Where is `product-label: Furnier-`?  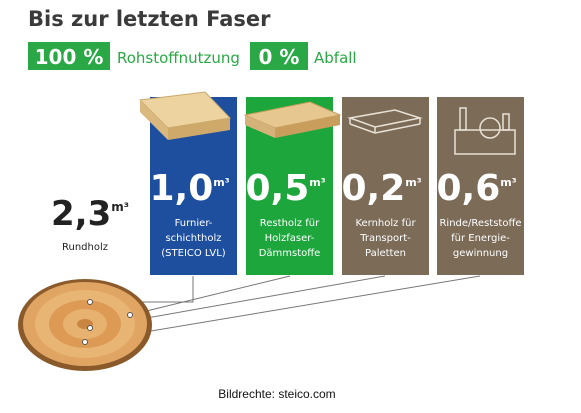 product-label: Furnier- is located at coordinates (194, 223).